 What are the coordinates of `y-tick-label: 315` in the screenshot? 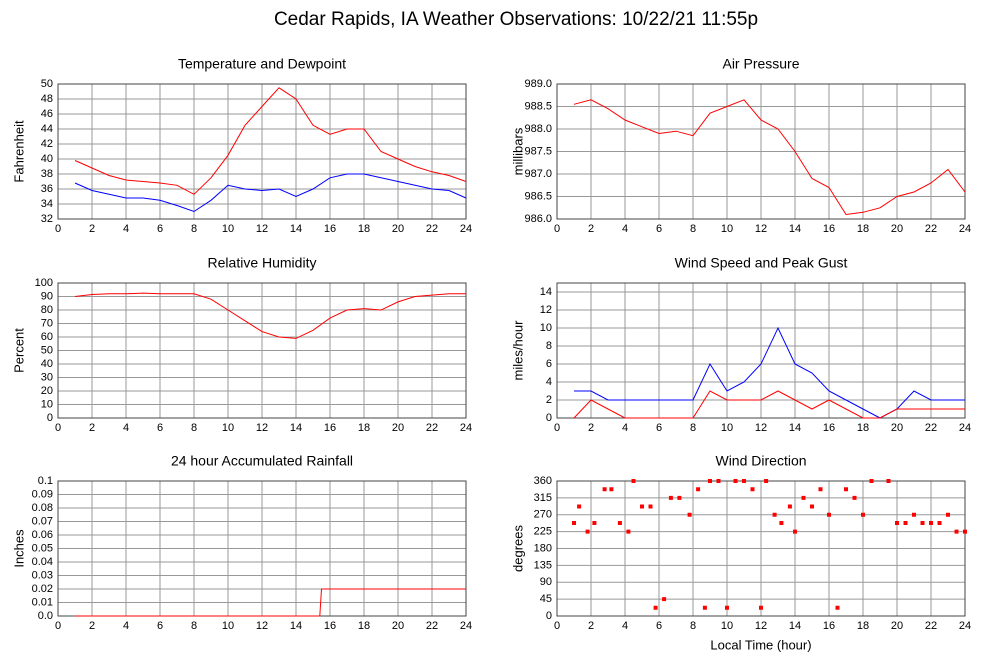 It's located at (543, 498).